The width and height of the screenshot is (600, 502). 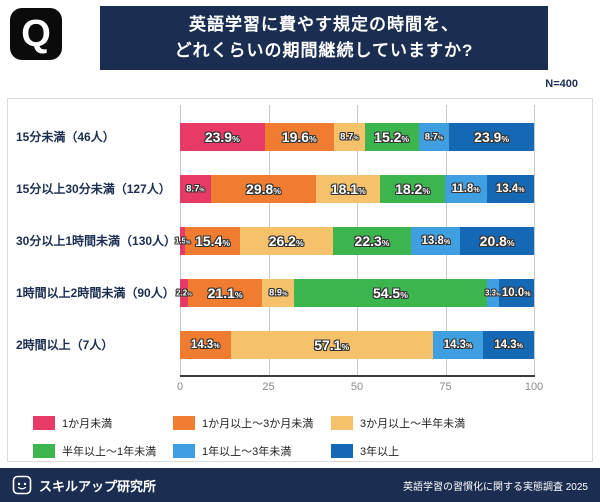 I want to click on bar-segment: 18.2%, so click(x=412, y=189).